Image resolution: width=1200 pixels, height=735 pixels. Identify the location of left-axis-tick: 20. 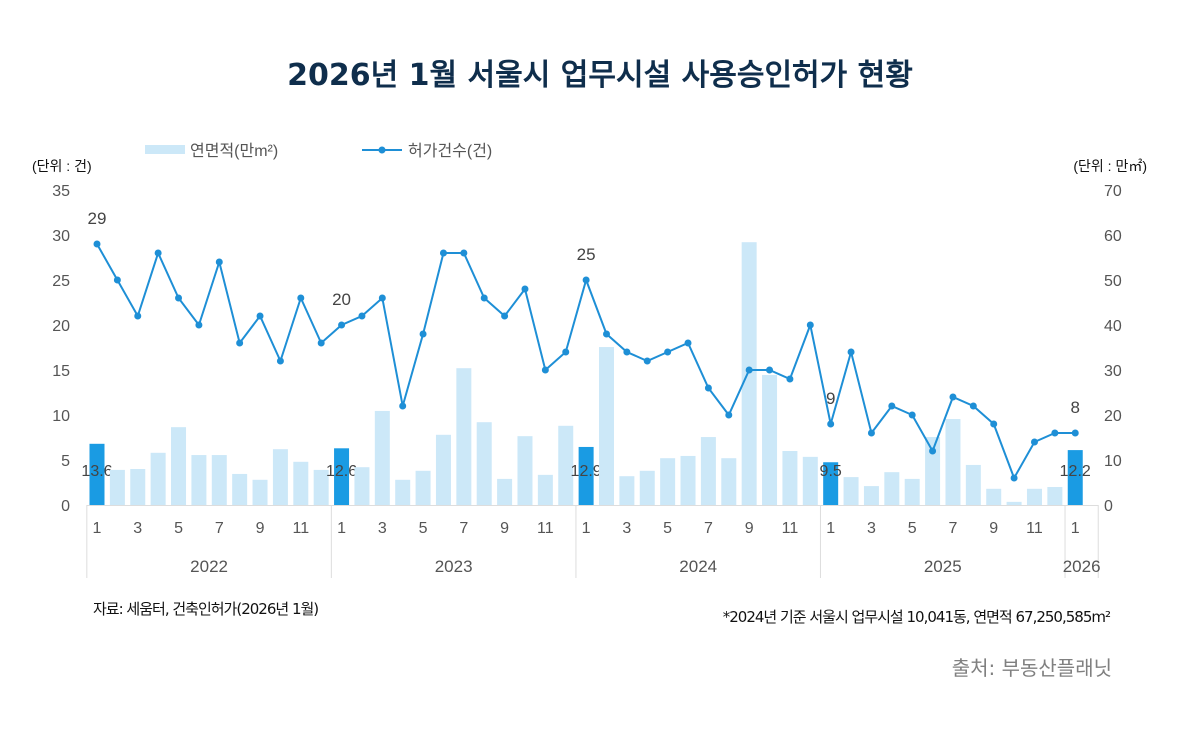
(61, 326).